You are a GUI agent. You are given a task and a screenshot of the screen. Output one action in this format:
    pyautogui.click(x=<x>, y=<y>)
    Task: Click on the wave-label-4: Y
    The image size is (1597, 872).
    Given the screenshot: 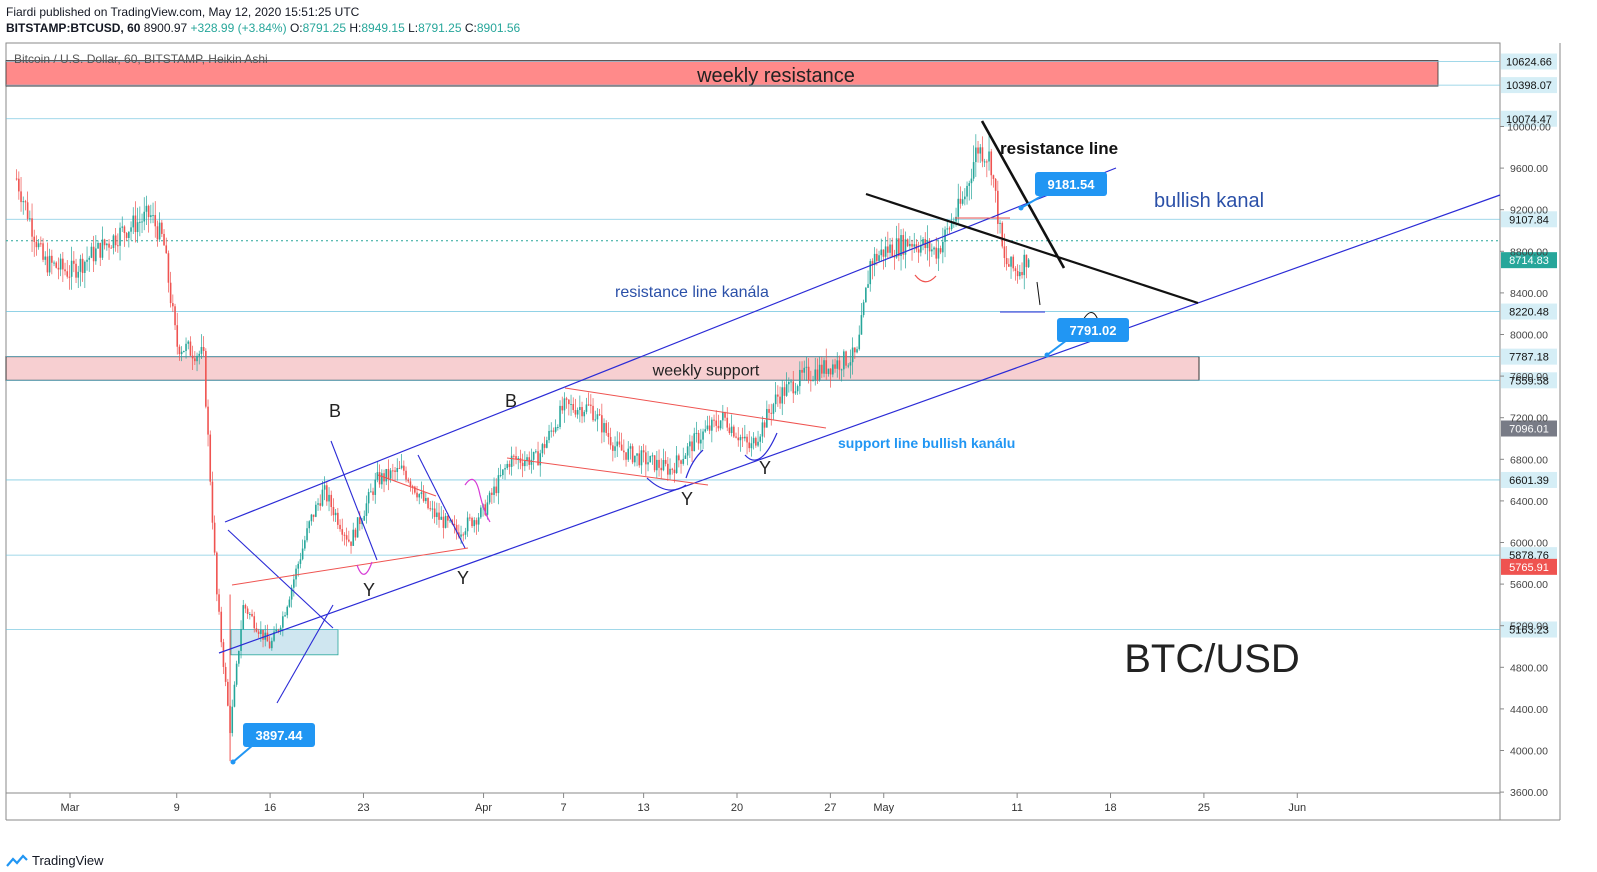 What is the action you would take?
    pyautogui.click(x=687, y=499)
    